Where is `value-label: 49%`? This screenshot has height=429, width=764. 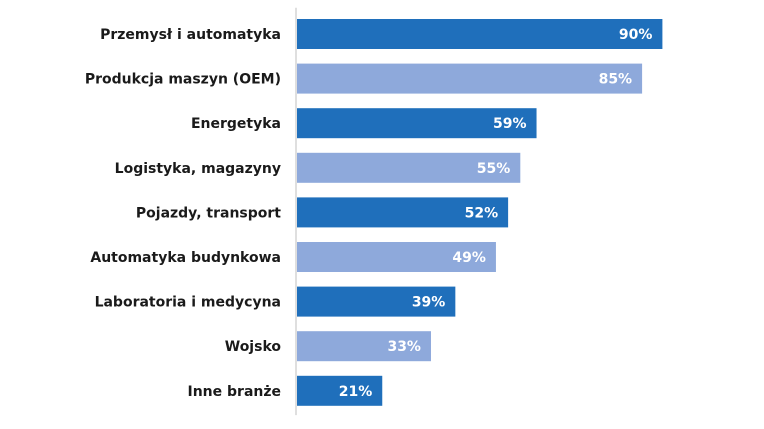 value-label: 49% is located at coordinates (469, 258).